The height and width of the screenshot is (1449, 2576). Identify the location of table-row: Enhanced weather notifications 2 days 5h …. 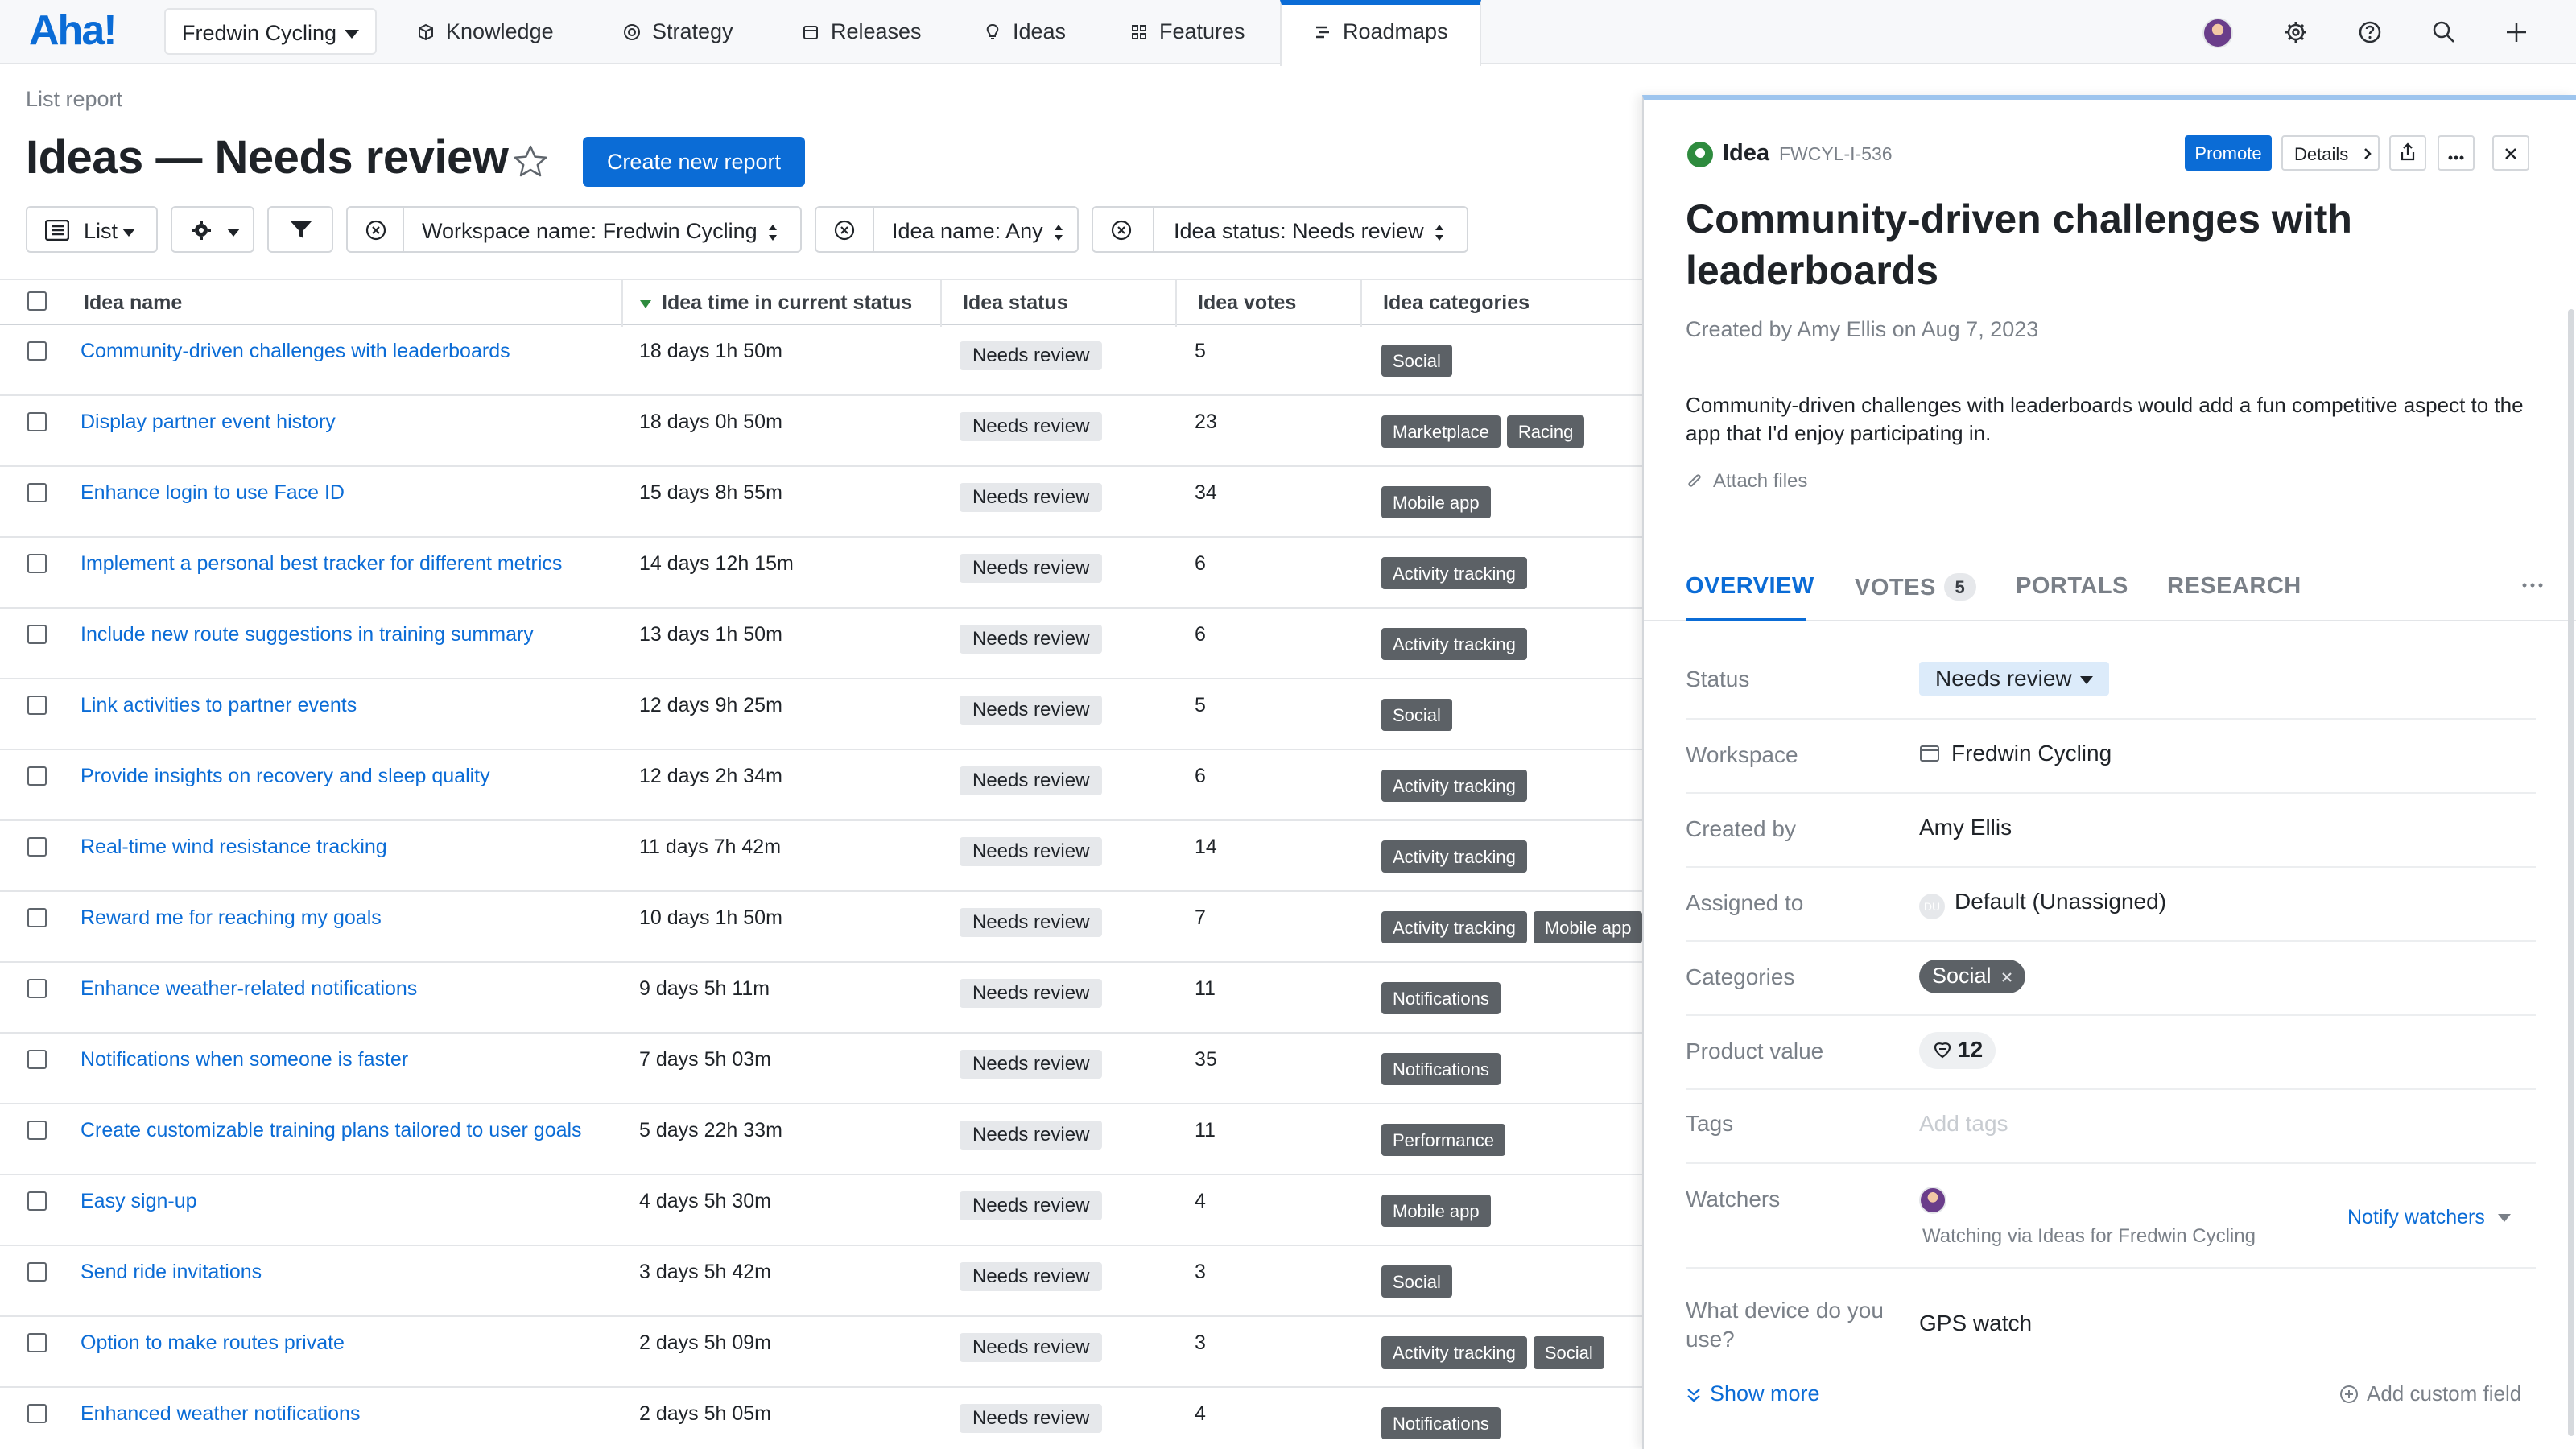
(821, 1418).